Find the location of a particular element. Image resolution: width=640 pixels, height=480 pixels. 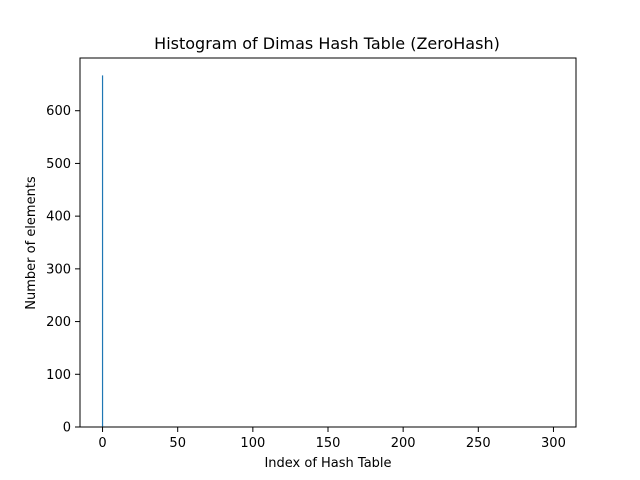

x-tick-label-6: 300 is located at coordinates (553, 443).